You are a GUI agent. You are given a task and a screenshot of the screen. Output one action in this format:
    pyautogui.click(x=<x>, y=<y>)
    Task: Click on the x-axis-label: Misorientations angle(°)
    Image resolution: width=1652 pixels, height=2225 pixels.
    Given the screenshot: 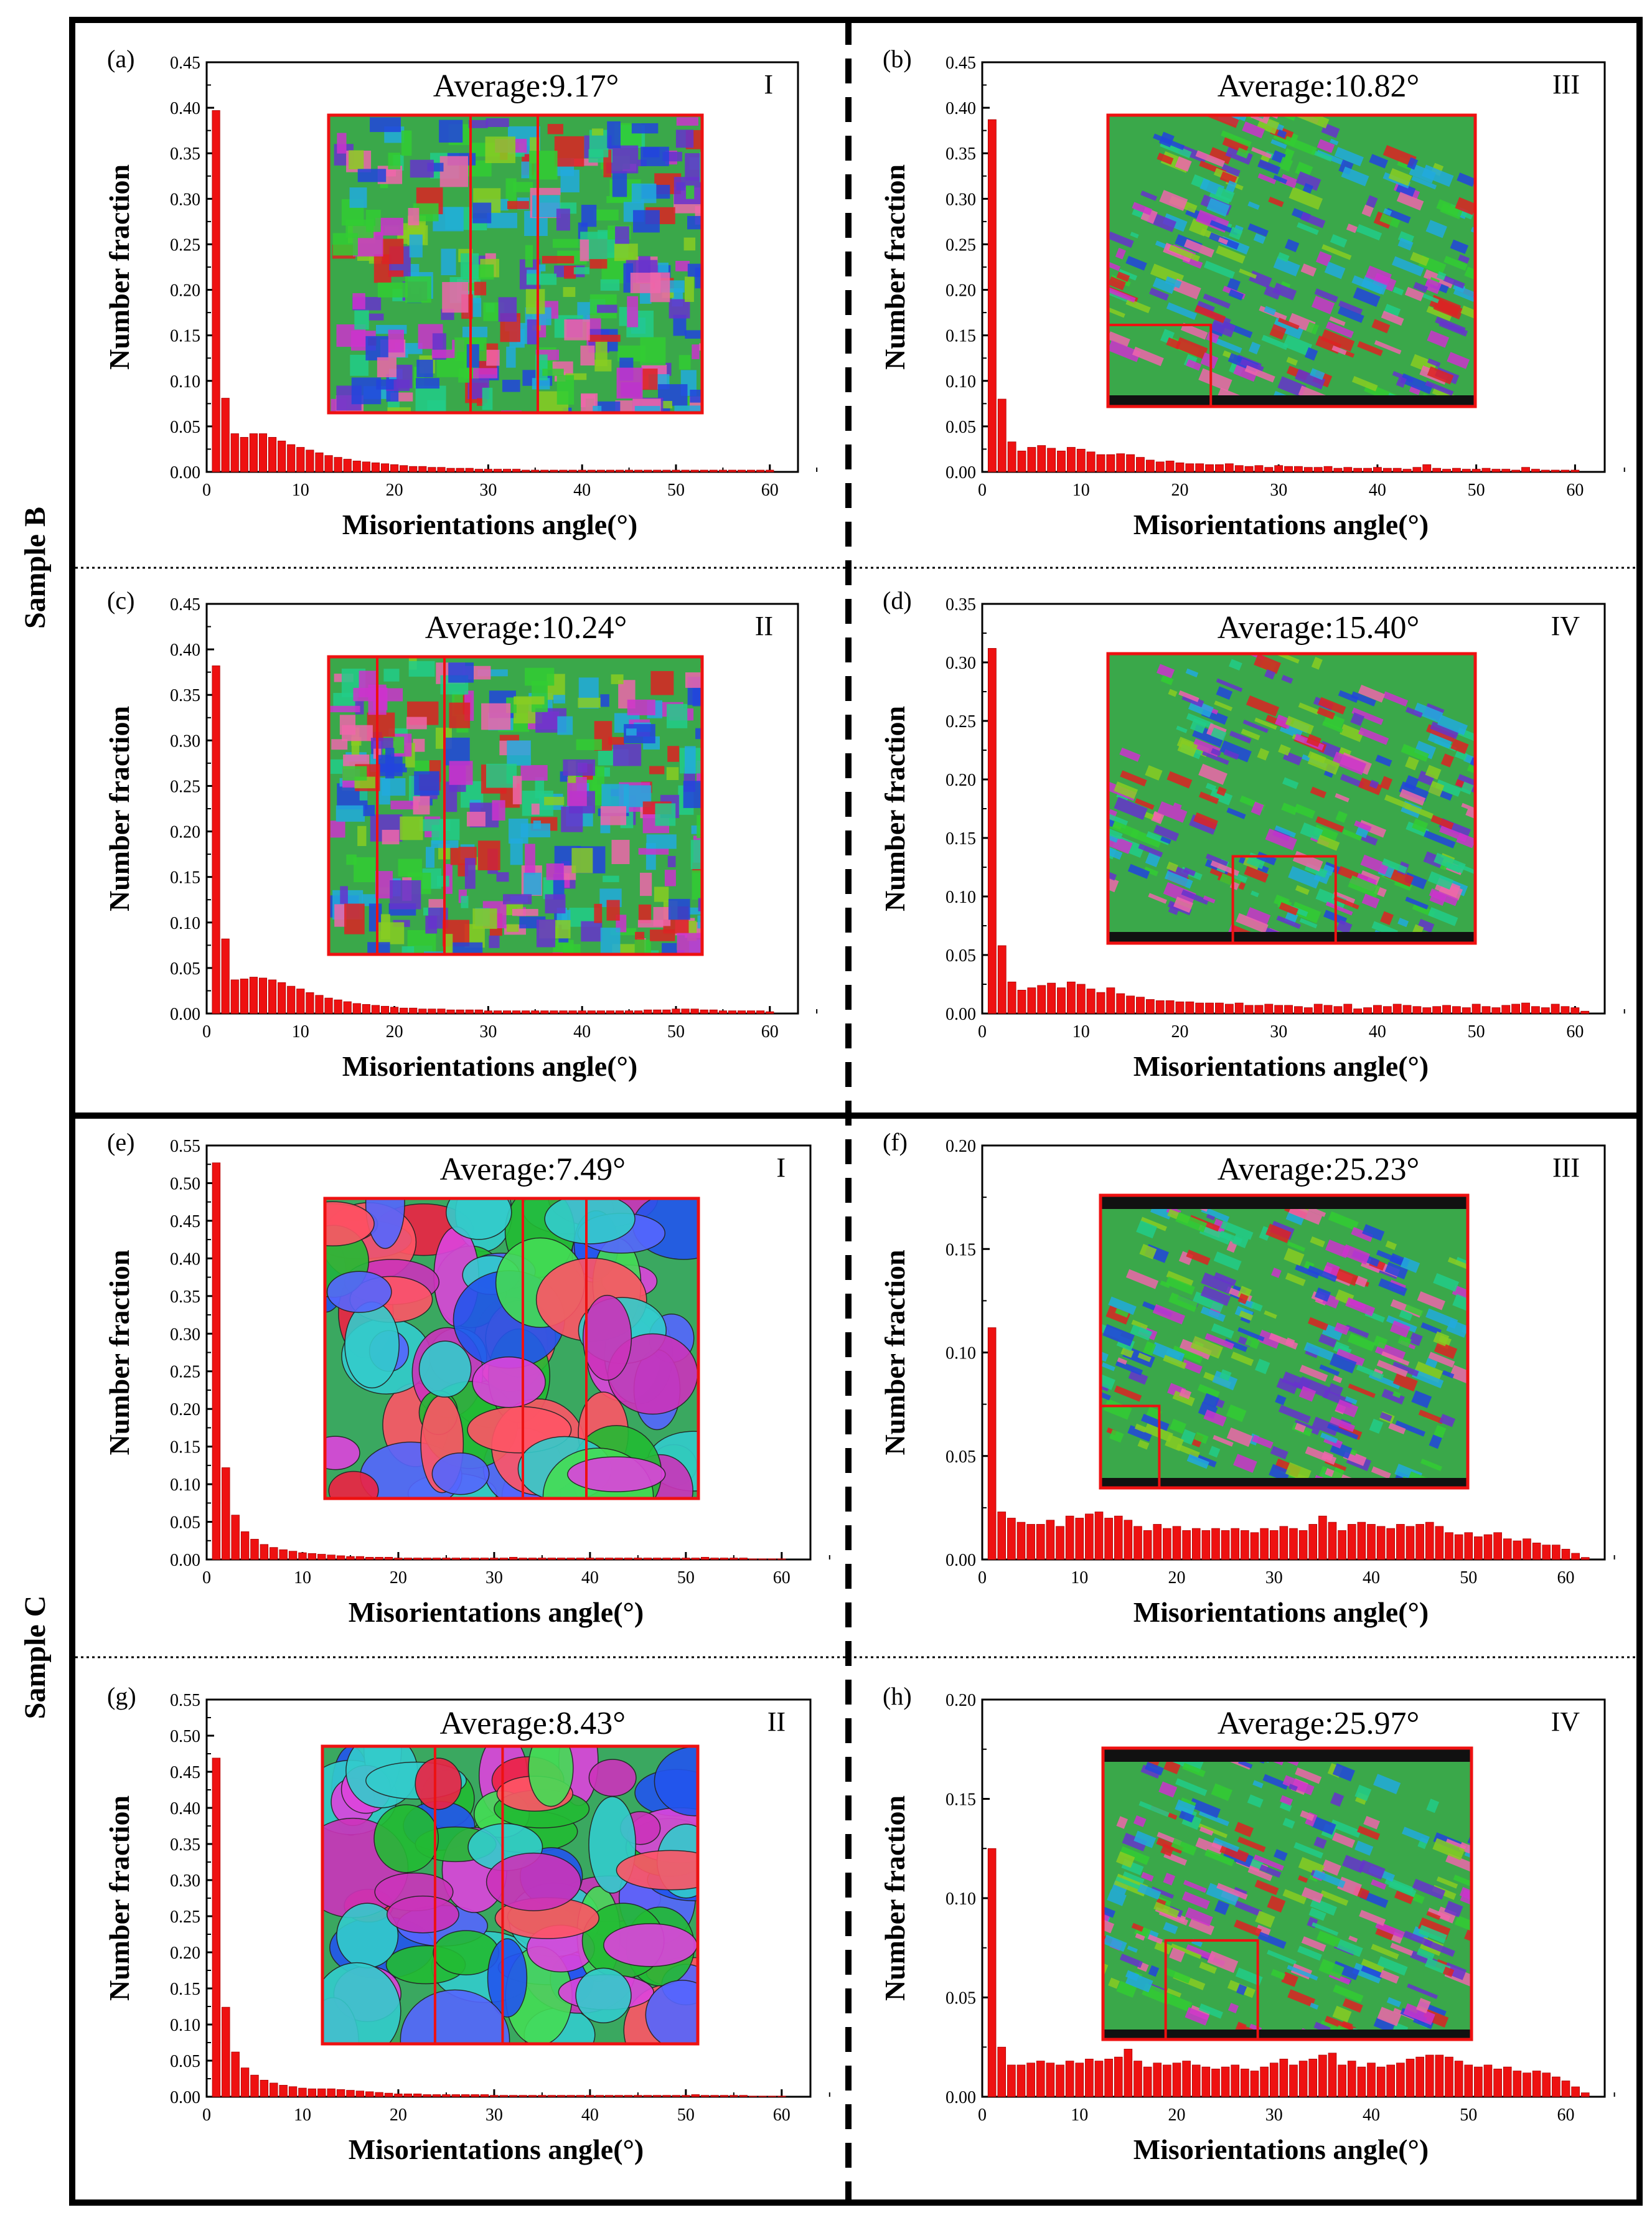 What is the action you would take?
    pyautogui.click(x=496, y=2149)
    